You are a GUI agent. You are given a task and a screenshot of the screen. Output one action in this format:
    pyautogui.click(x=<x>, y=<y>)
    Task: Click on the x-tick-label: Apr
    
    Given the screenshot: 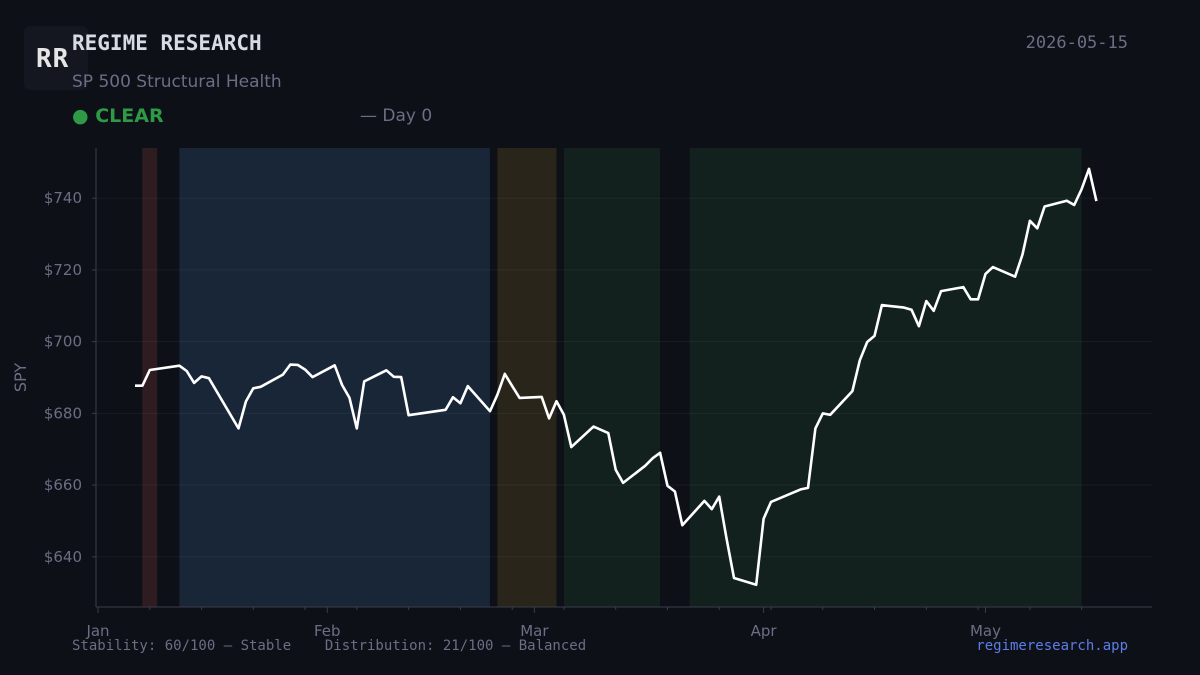 What is the action you would take?
    pyautogui.click(x=764, y=631)
    